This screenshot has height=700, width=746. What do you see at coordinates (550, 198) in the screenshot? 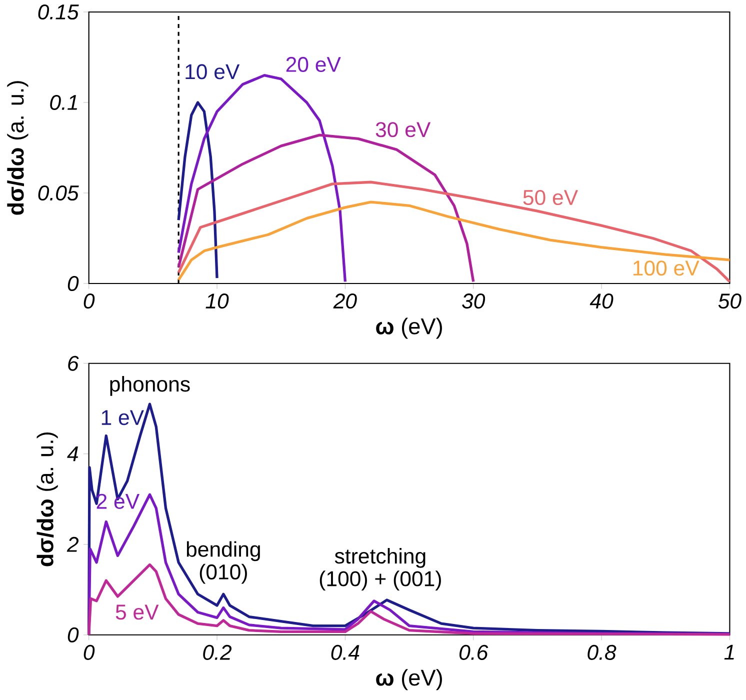
I see `series-label: 50 eV` at bounding box center [550, 198].